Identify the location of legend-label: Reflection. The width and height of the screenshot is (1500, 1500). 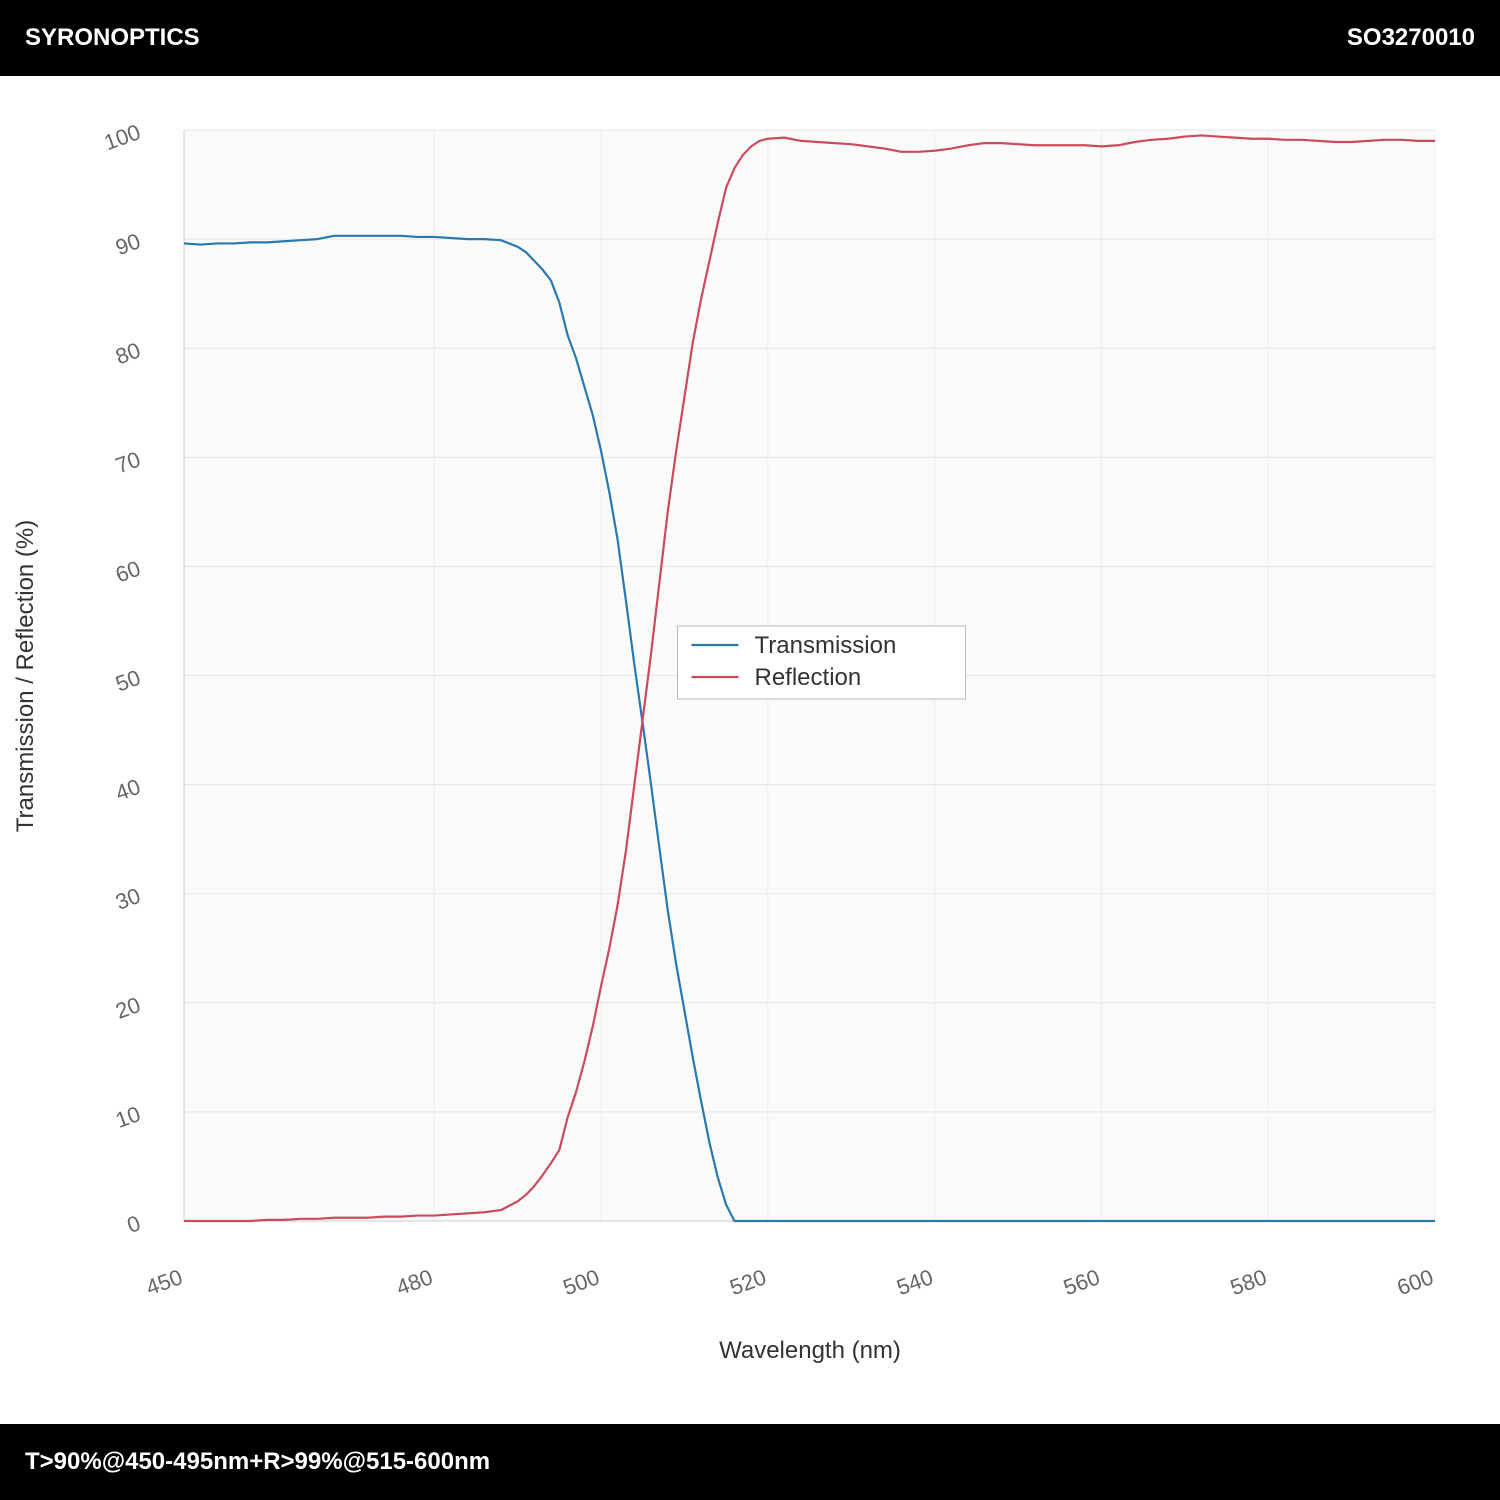
(808, 677).